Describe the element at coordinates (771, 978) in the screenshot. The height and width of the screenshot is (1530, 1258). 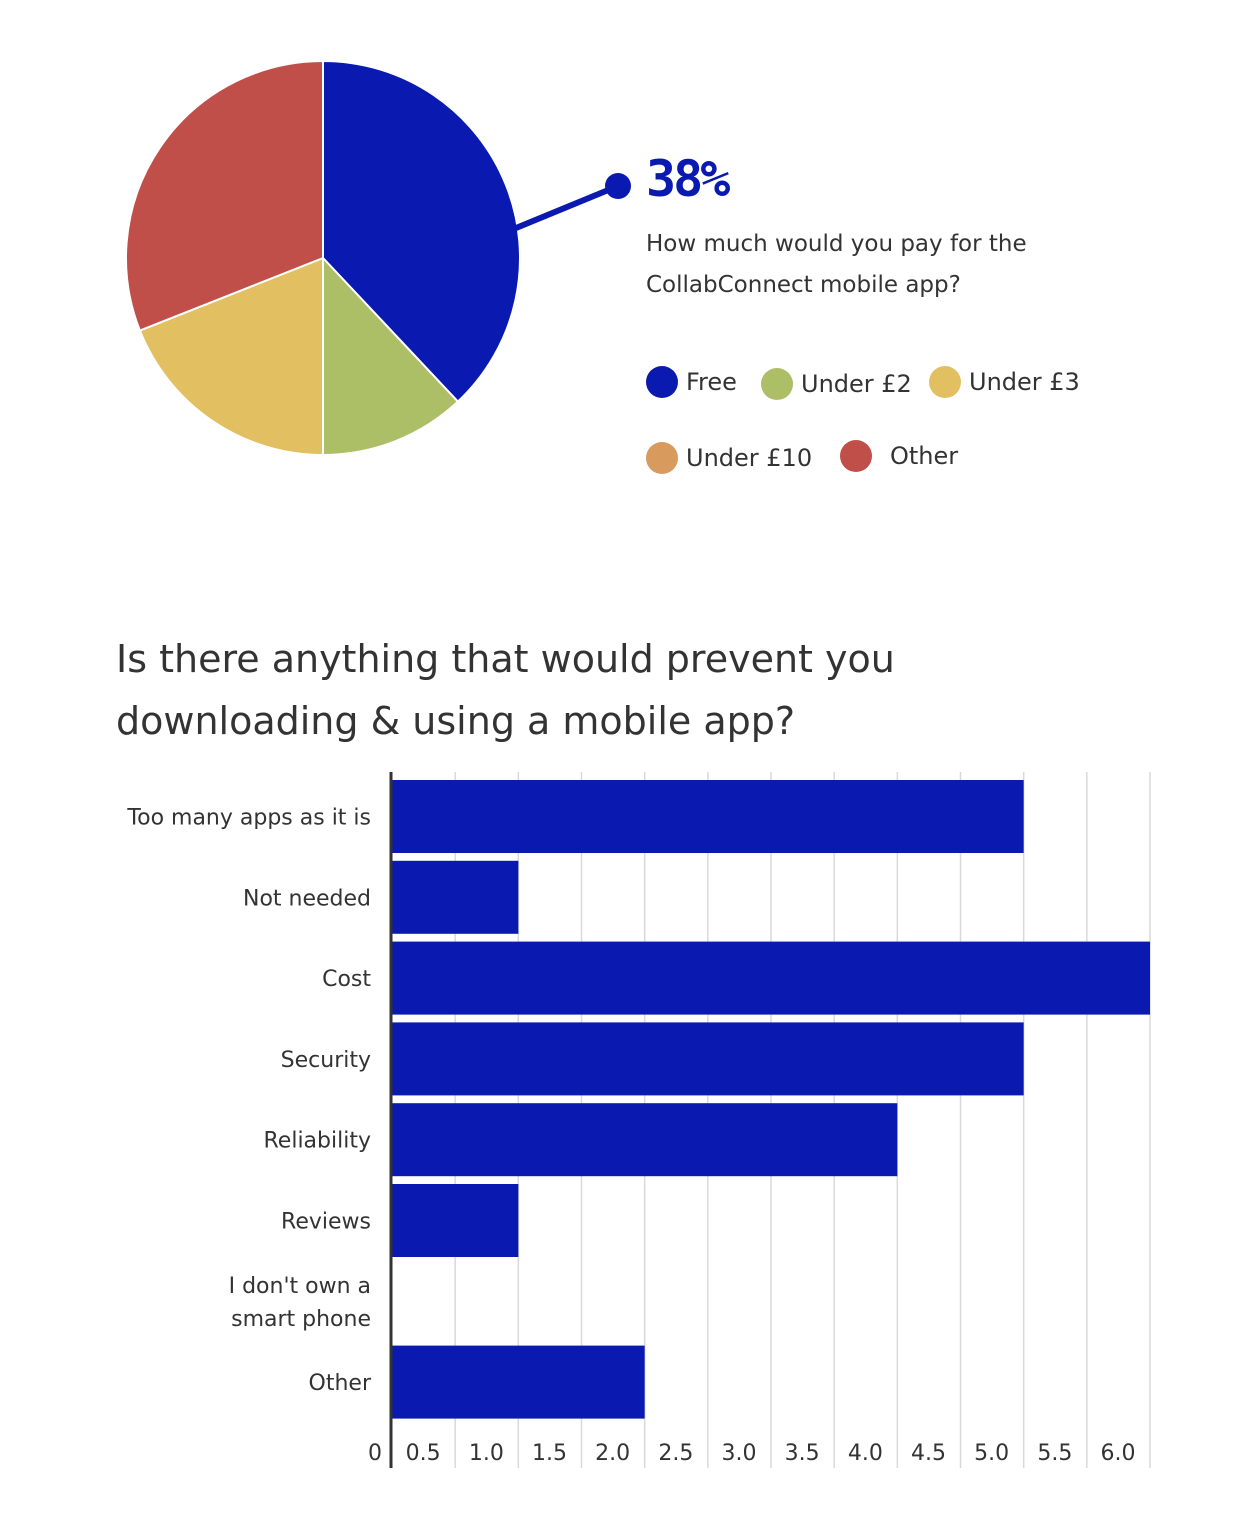
I see `bar-cost` at that location.